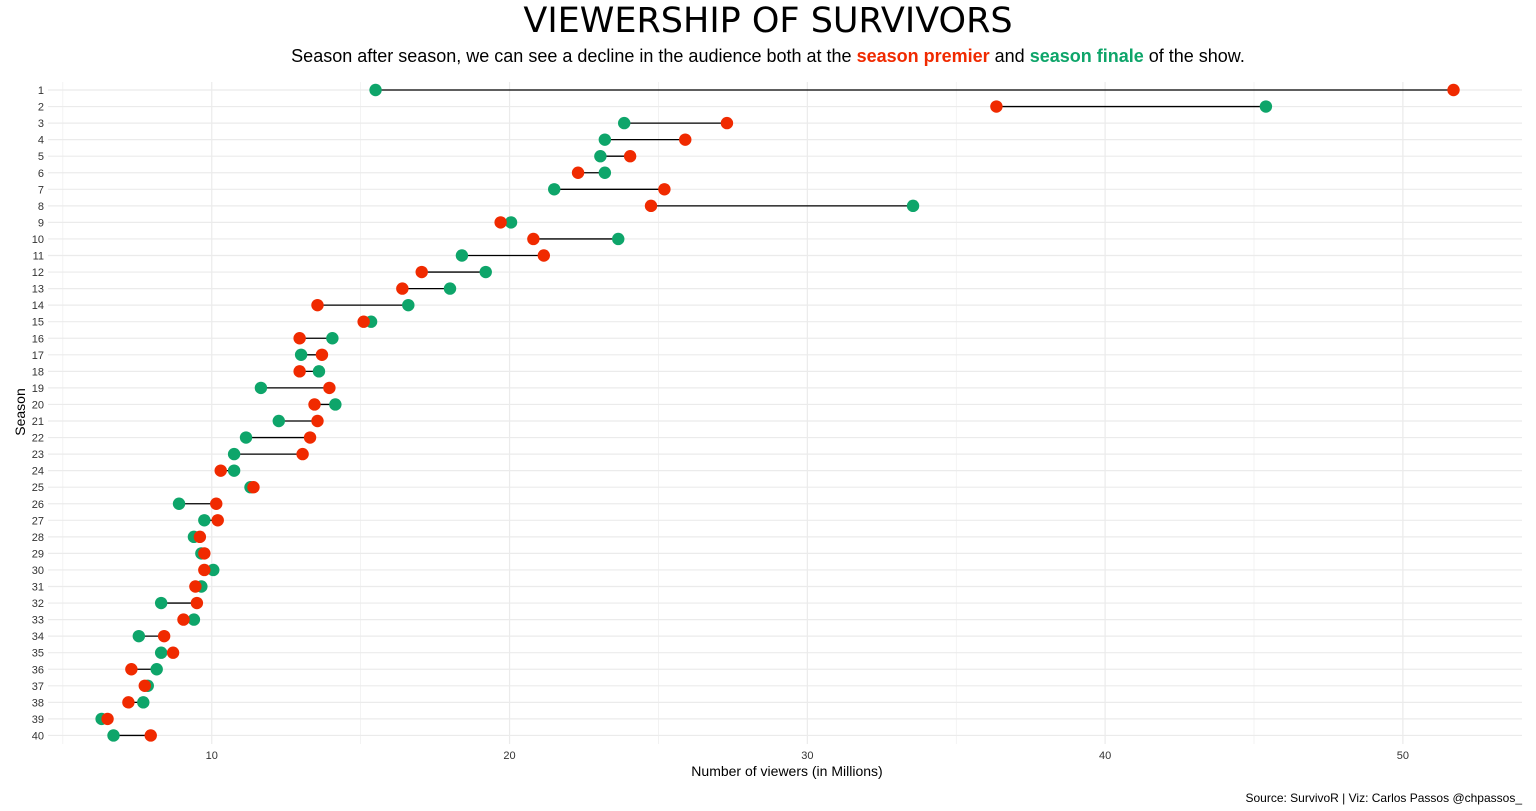 The width and height of the screenshot is (1536, 811). Describe the element at coordinates (41, 207) in the screenshot. I see `y-tick-label: 8` at that location.